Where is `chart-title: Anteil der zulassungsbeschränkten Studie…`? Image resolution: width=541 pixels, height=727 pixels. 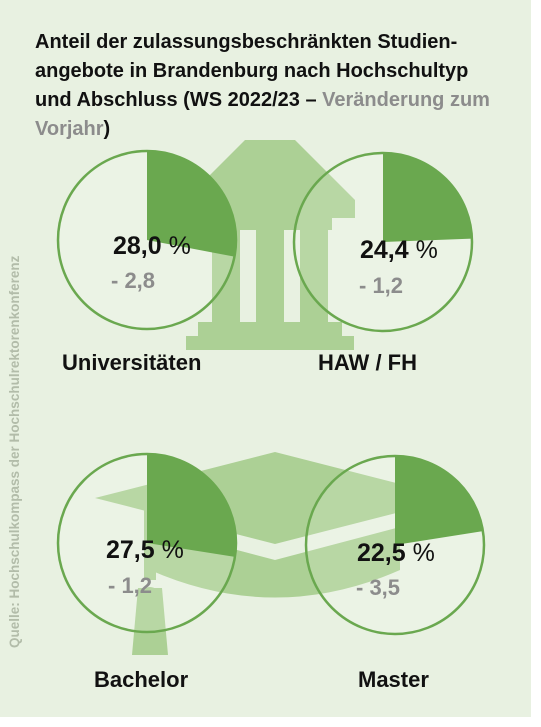 chart-title: Anteil der zulassungsbeschränkten Studie… is located at coordinates (270, 86).